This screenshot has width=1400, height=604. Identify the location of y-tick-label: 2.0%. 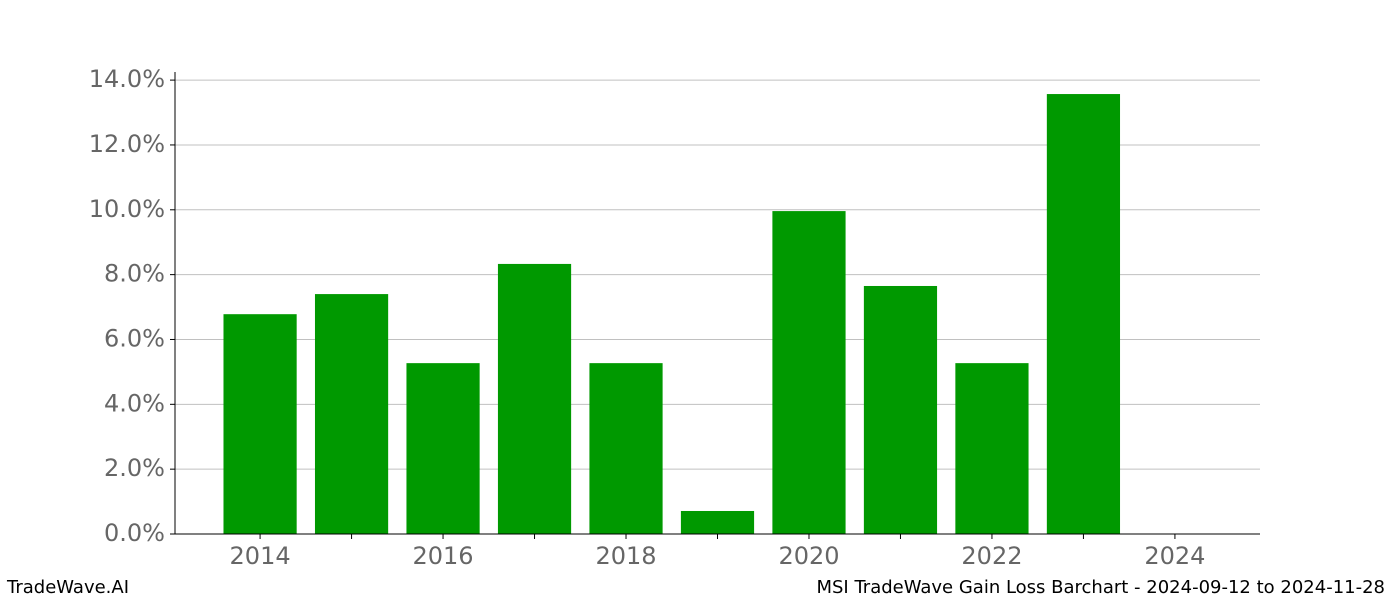
(134, 468).